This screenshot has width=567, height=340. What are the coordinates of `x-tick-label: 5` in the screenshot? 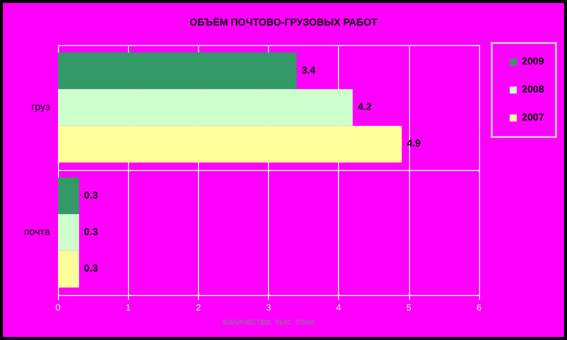 It's located at (409, 307).